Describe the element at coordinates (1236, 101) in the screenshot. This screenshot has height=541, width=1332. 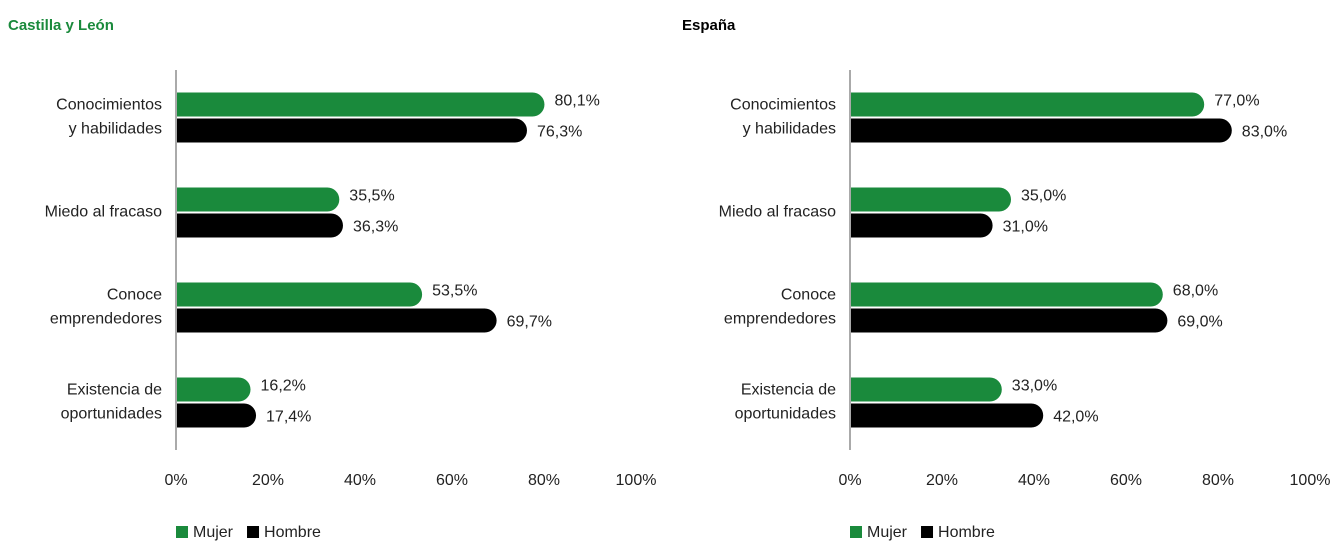
I see `value-label: 77,0%` at that location.